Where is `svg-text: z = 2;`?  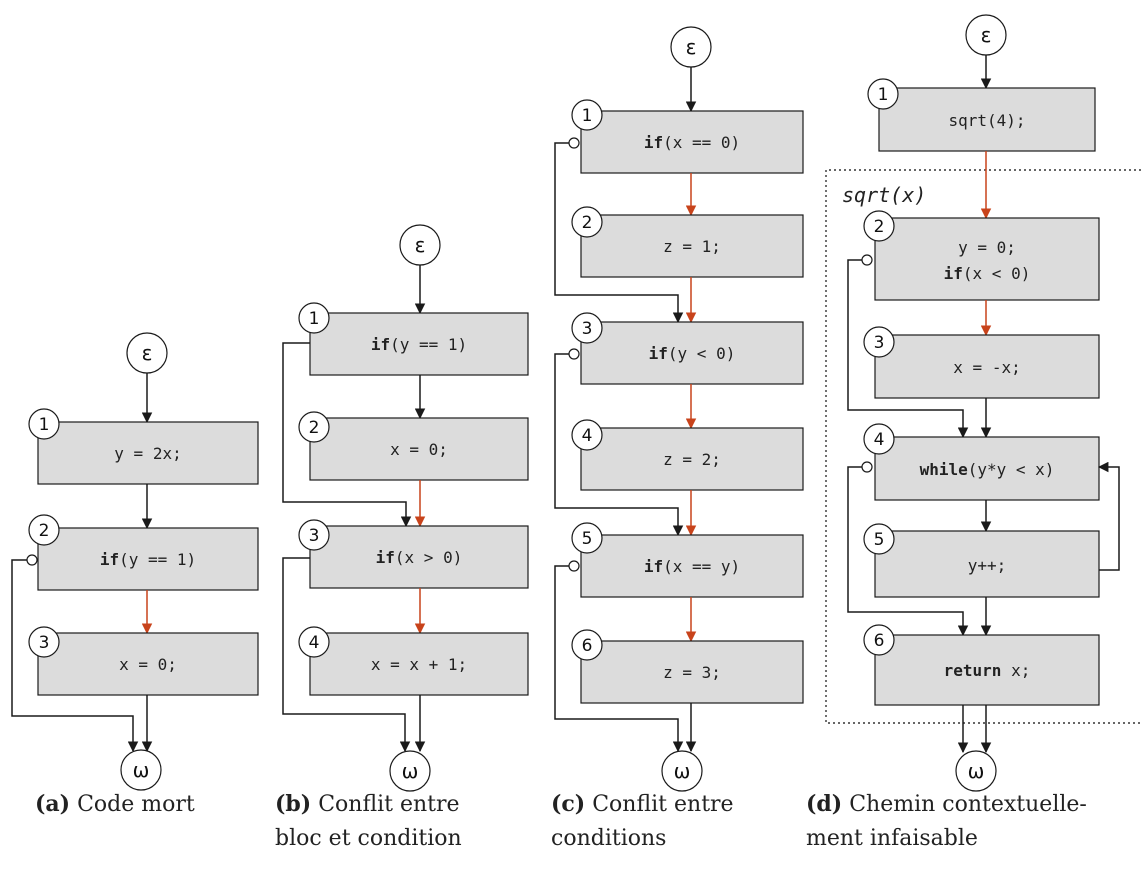 svg-text: z = 2; is located at coordinates (692, 459).